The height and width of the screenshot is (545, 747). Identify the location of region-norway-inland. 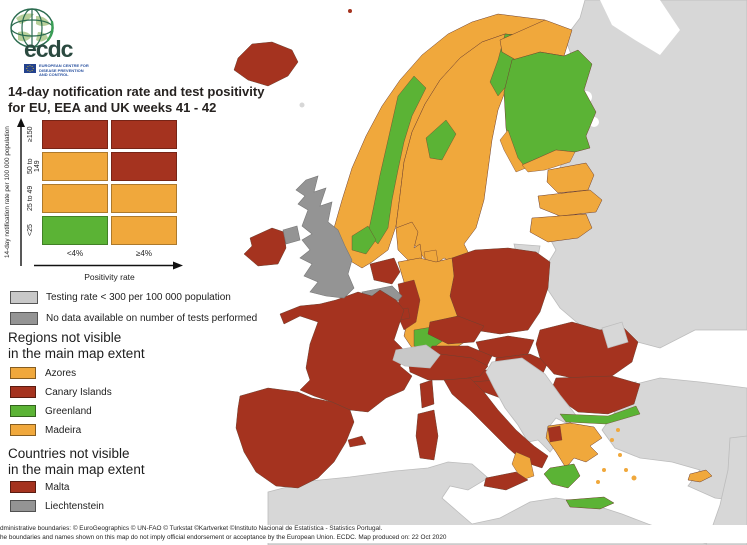
(397, 160).